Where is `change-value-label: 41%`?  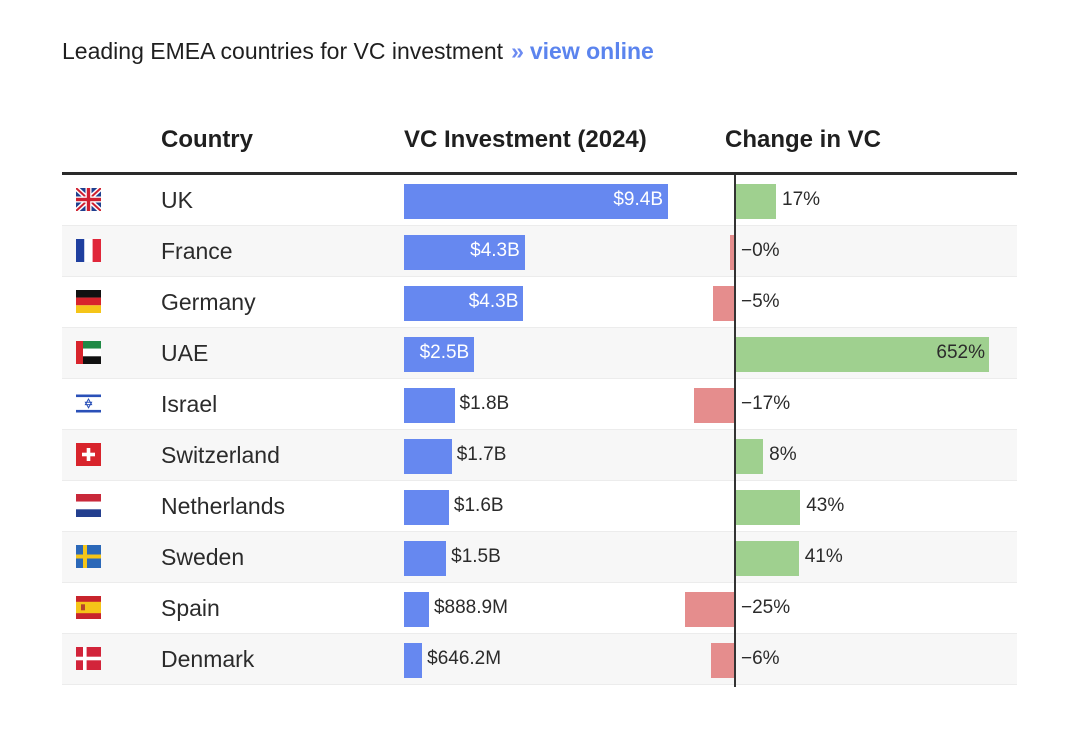
change-value-label: 41% is located at coordinates (823, 556).